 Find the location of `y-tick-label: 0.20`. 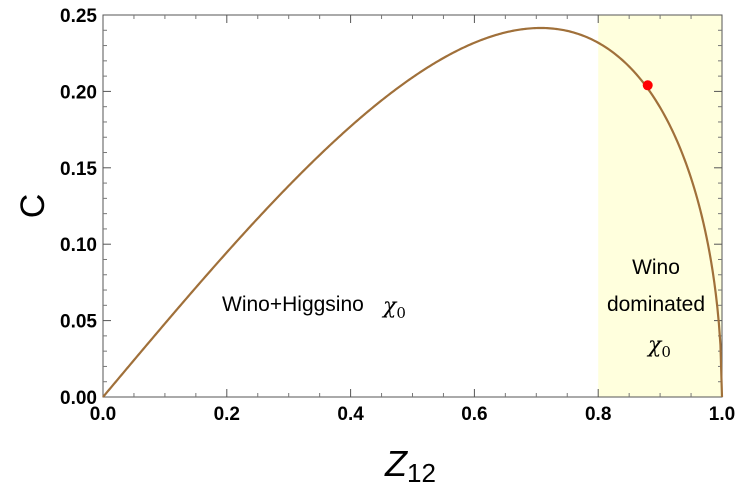

y-tick-label: 0.20 is located at coordinates (78, 92).